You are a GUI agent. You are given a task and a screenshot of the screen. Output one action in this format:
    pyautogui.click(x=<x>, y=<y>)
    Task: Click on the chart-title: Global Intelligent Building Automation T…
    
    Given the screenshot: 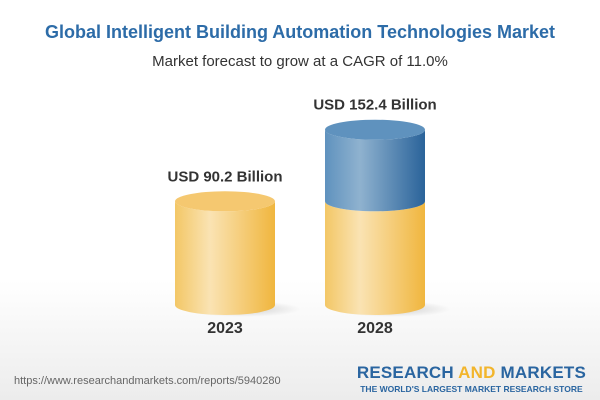 What is the action you would take?
    pyautogui.click(x=299, y=32)
    